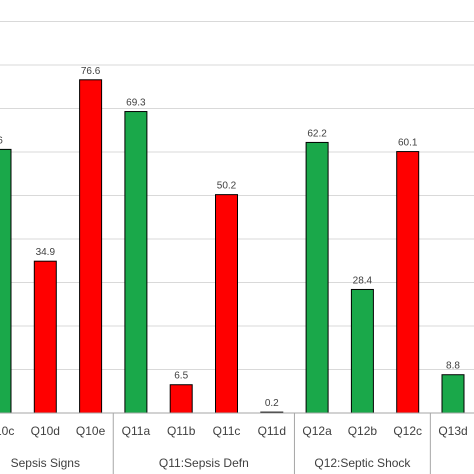  What do you see at coordinates (453, 366) in the screenshot?
I see `data-label: 8.8` at bounding box center [453, 366].